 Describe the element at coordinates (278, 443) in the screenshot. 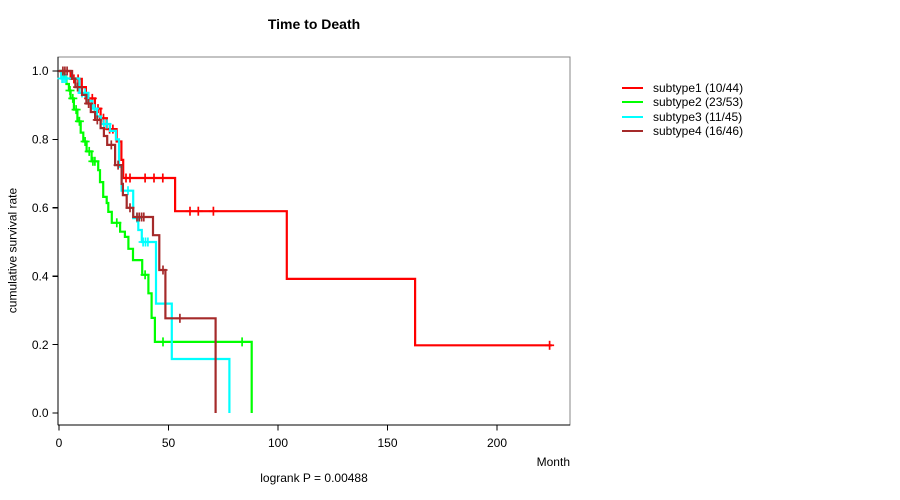

I see `x-tick-label: 100` at that location.